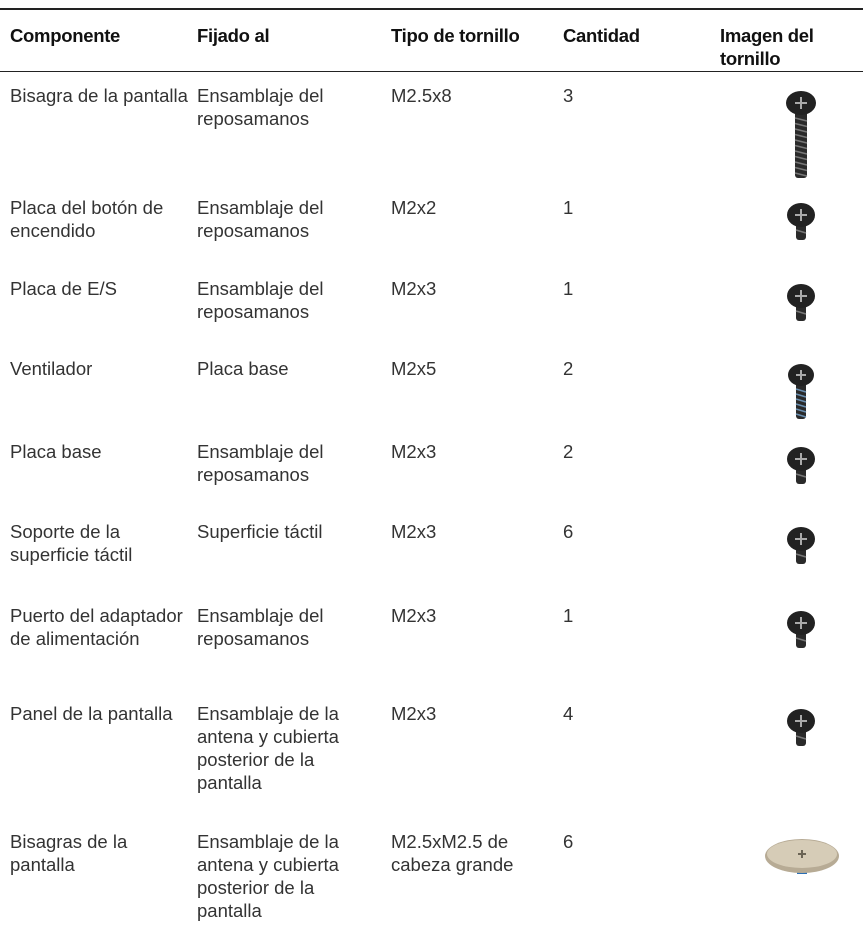 This screenshot has height=937, width=863. What do you see at coordinates (63, 288) in the screenshot?
I see `table-cell: Placa de E/S` at bounding box center [63, 288].